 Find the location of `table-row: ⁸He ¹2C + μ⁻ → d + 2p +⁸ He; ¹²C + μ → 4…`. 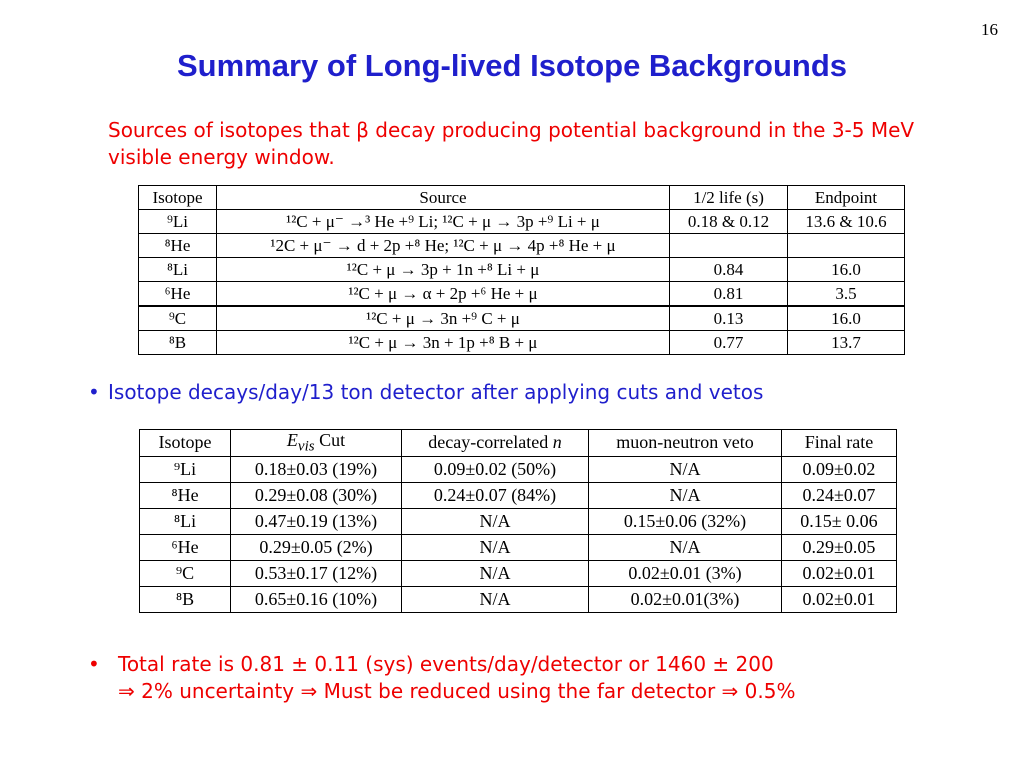

table-row: ⁸He ¹2C + μ⁻ → d + 2p +⁸ He; ¹²C + μ → 4… is located at coordinates (521, 245).